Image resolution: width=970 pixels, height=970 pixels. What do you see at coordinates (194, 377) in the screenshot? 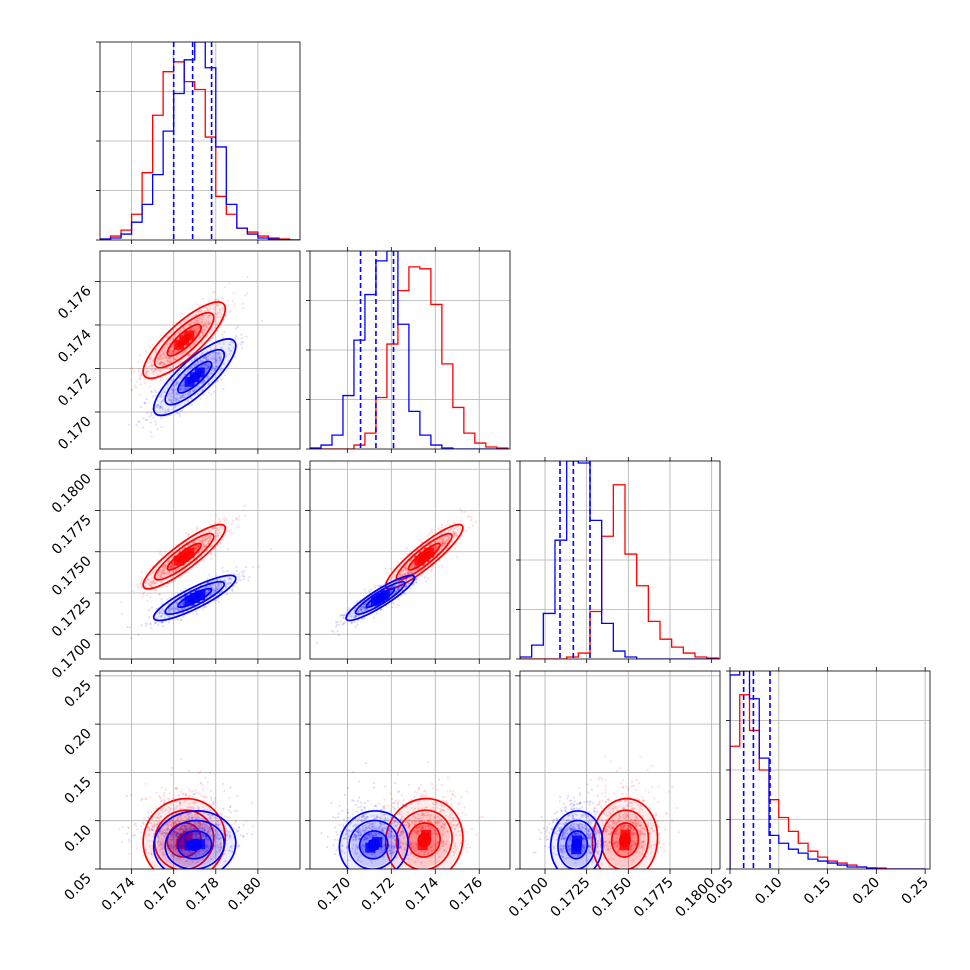
I see `density-peak` at bounding box center [194, 377].